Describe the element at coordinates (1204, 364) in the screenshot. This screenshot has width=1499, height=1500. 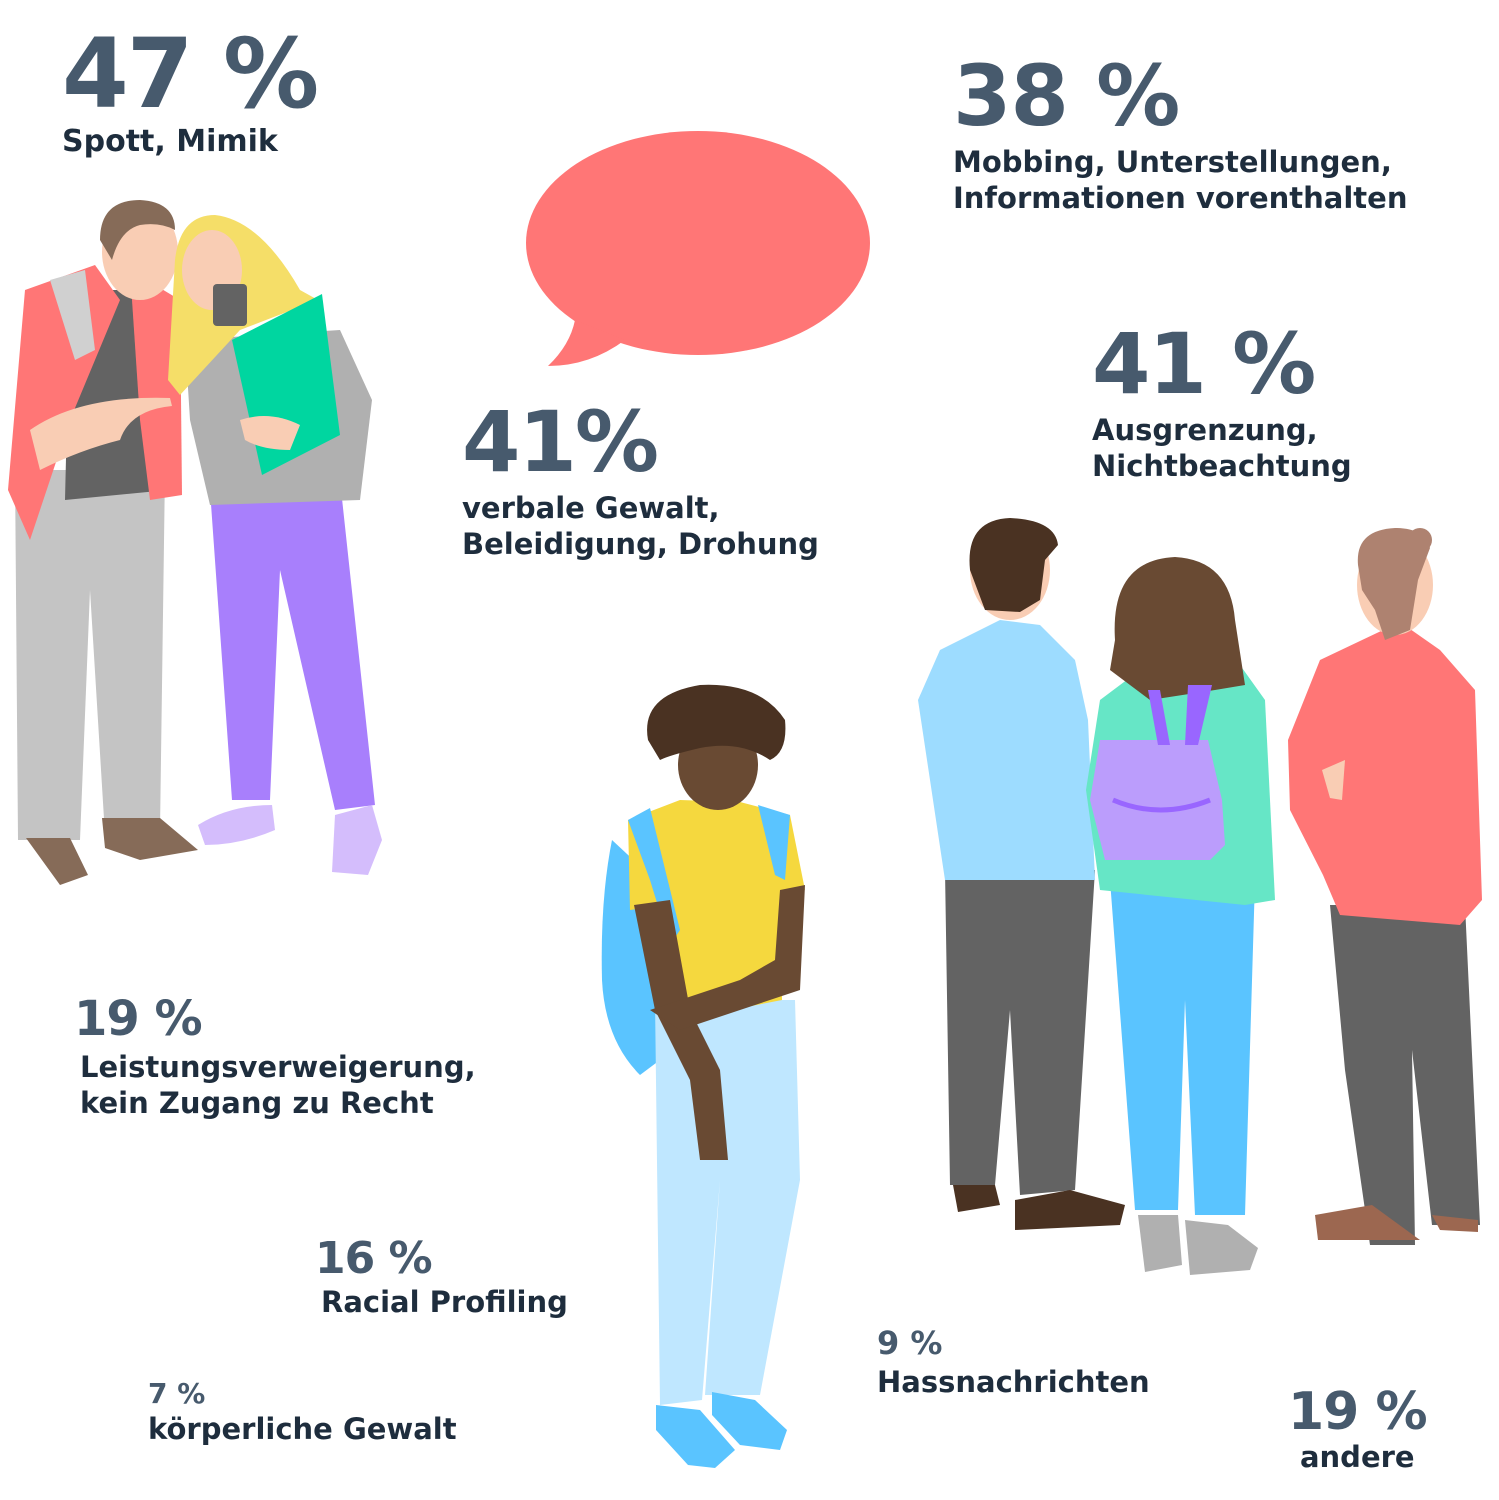
I see `stat-value: 41 %` at that location.